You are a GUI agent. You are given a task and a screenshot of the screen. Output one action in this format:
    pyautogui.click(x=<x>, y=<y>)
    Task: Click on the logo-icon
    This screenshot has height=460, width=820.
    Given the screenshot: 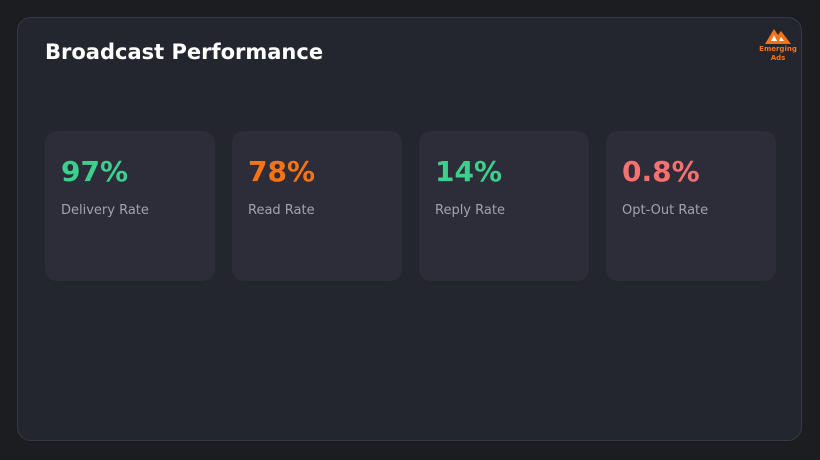 What is the action you would take?
    pyautogui.click(x=778, y=36)
    